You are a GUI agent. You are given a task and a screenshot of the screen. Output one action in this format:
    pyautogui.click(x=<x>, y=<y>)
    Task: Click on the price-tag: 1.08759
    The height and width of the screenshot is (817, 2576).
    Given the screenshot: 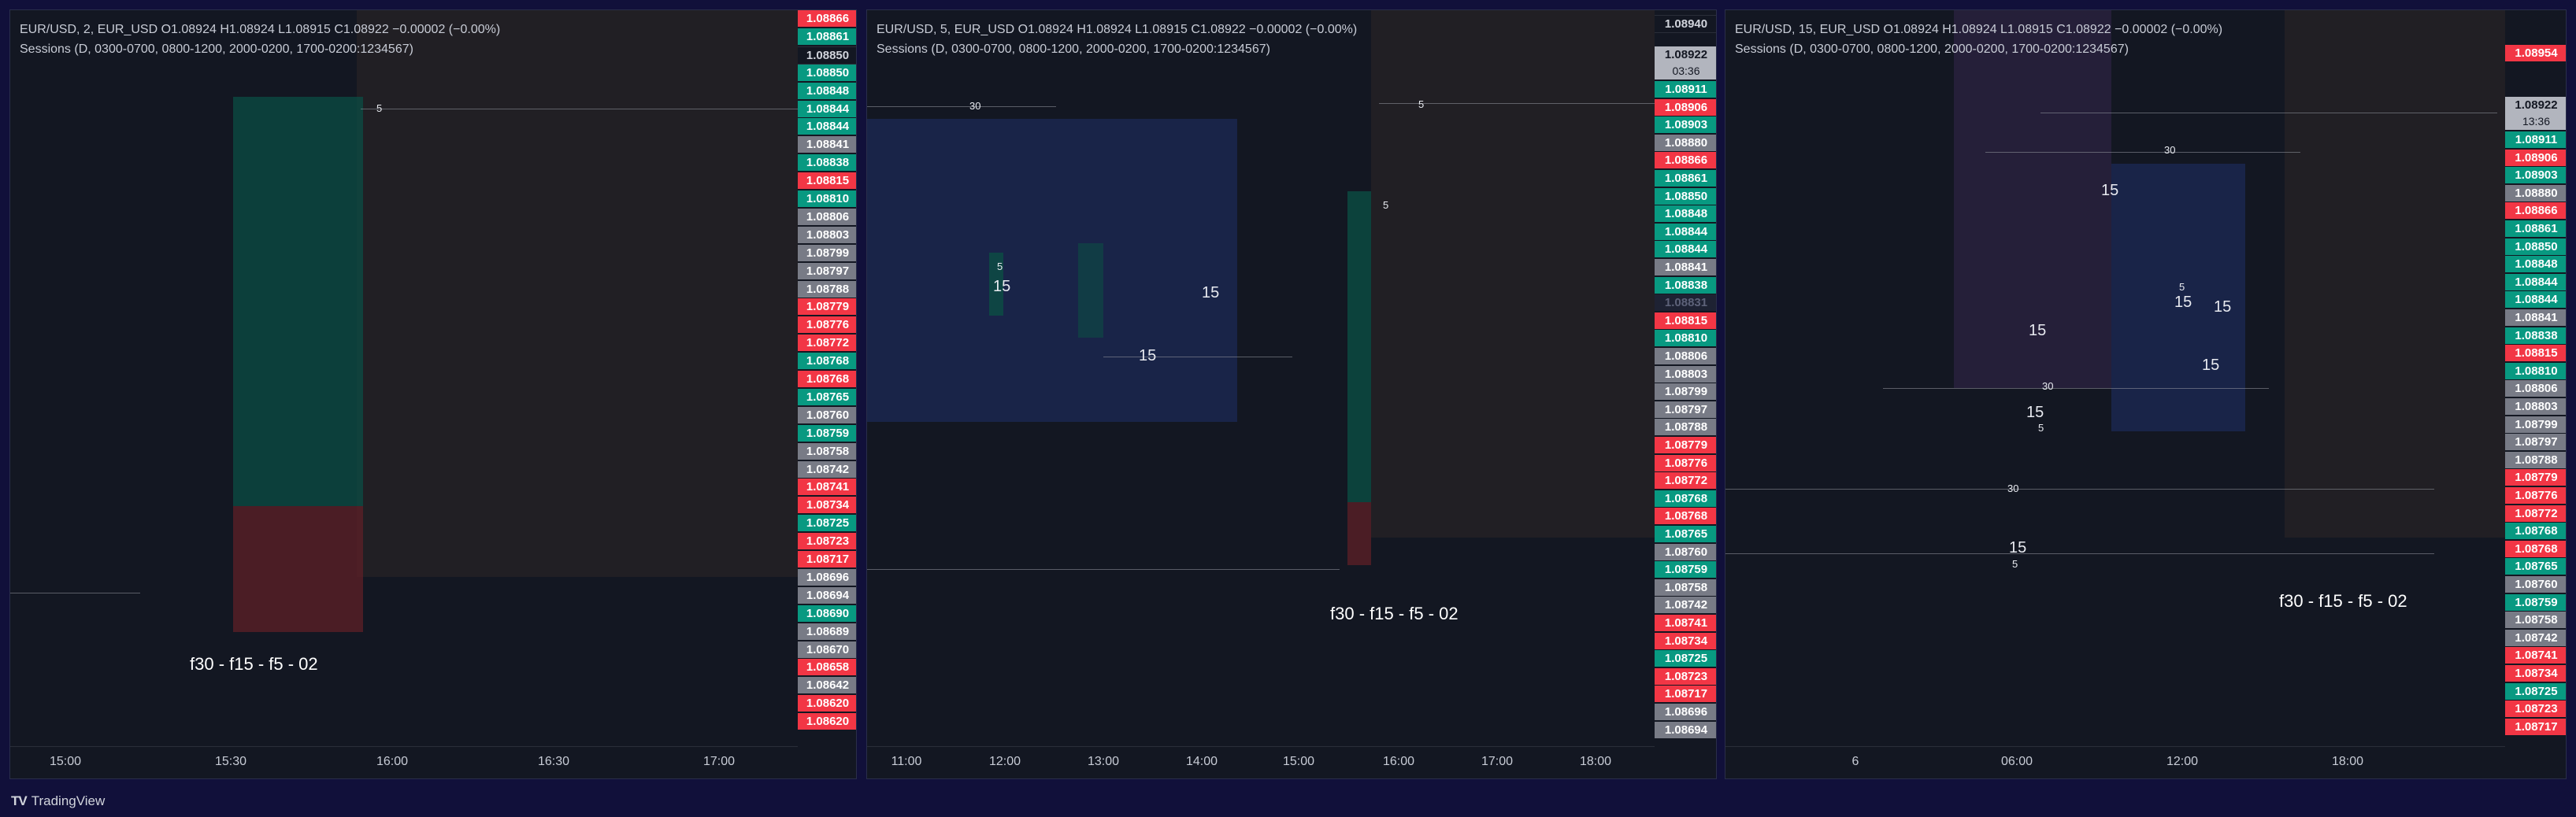 What is the action you would take?
    pyautogui.click(x=2535, y=602)
    